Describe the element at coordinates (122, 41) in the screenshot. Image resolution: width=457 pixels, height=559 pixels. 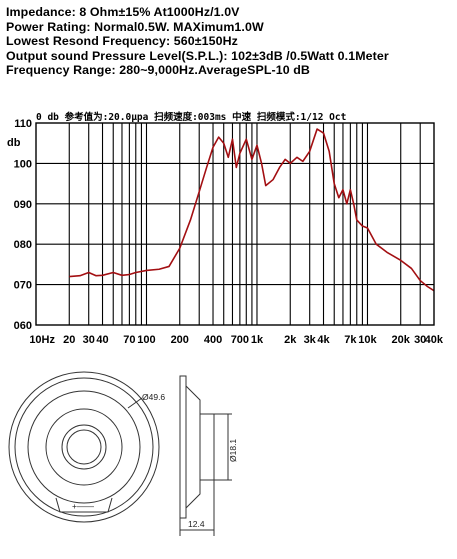
I see `spec-resonant-frequency: Lowest Resond Frequency: 560±150Hz` at that location.